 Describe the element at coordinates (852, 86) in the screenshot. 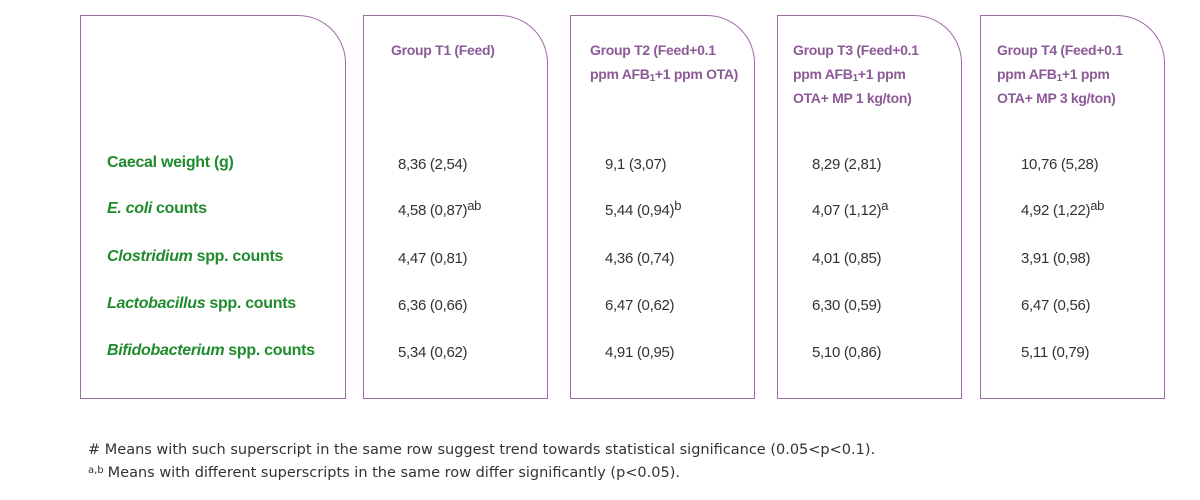

I see `header-text: +1 ppm OTA+ MP 1 kg/ton)` at that location.